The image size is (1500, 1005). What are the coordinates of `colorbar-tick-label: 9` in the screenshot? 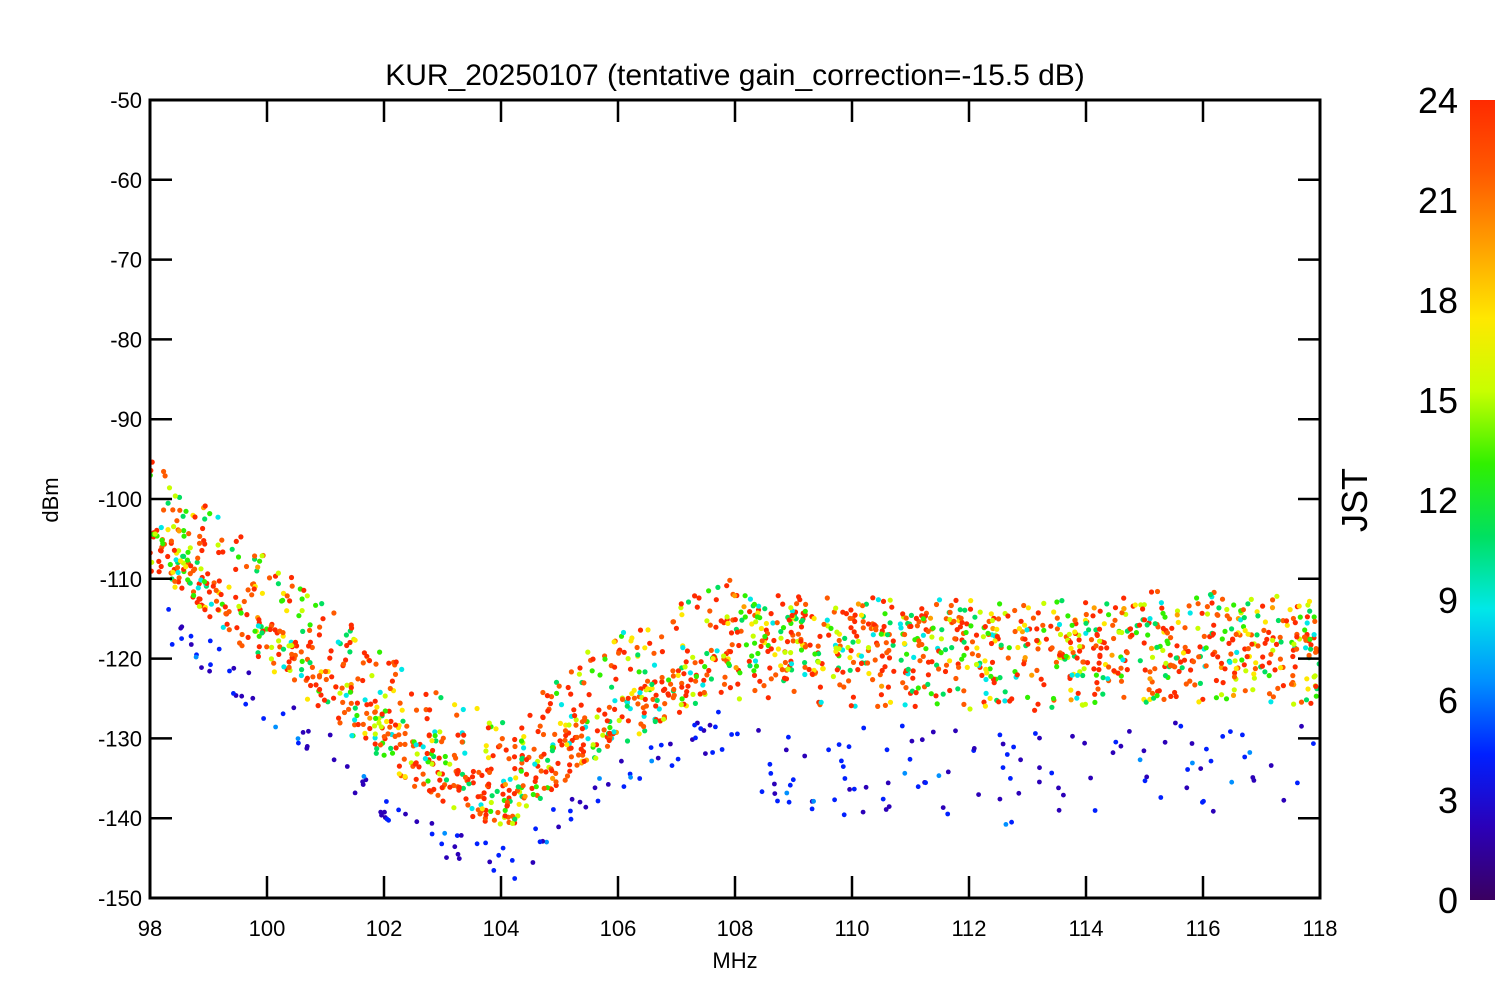 It's located at (1448, 600).